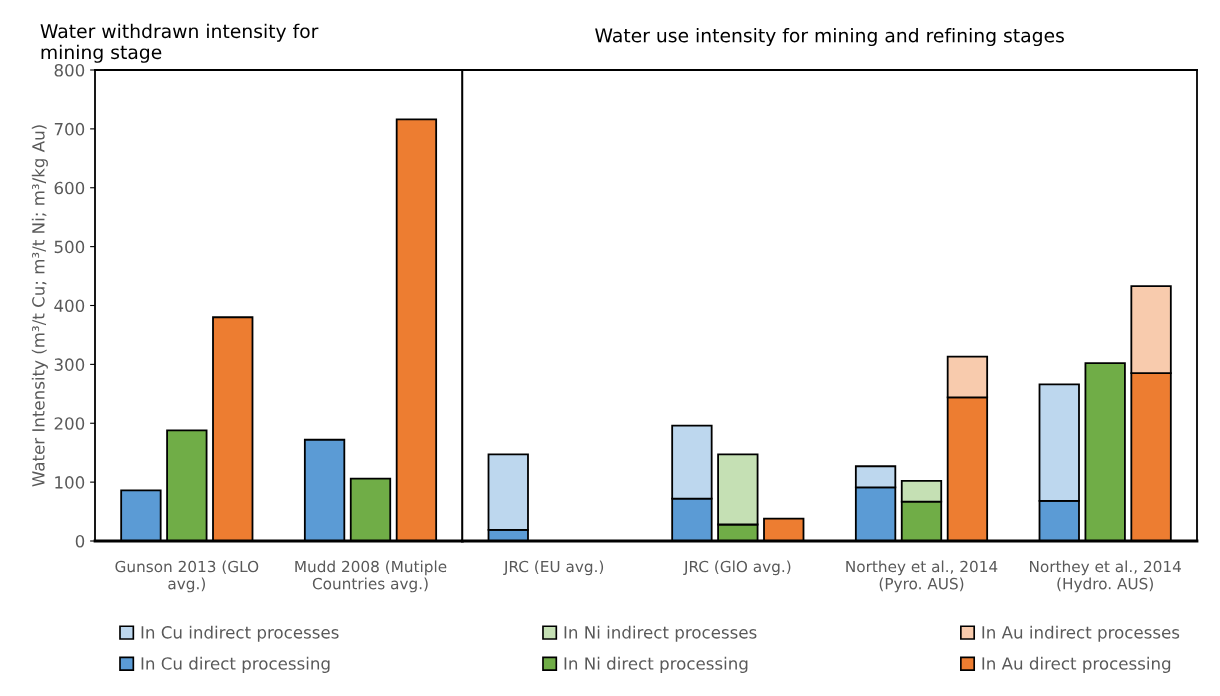 The width and height of the screenshot is (1220, 696). What do you see at coordinates (69, 423) in the screenshot?
I see `y-tick-label: 200` at bounding box center [69, 423].